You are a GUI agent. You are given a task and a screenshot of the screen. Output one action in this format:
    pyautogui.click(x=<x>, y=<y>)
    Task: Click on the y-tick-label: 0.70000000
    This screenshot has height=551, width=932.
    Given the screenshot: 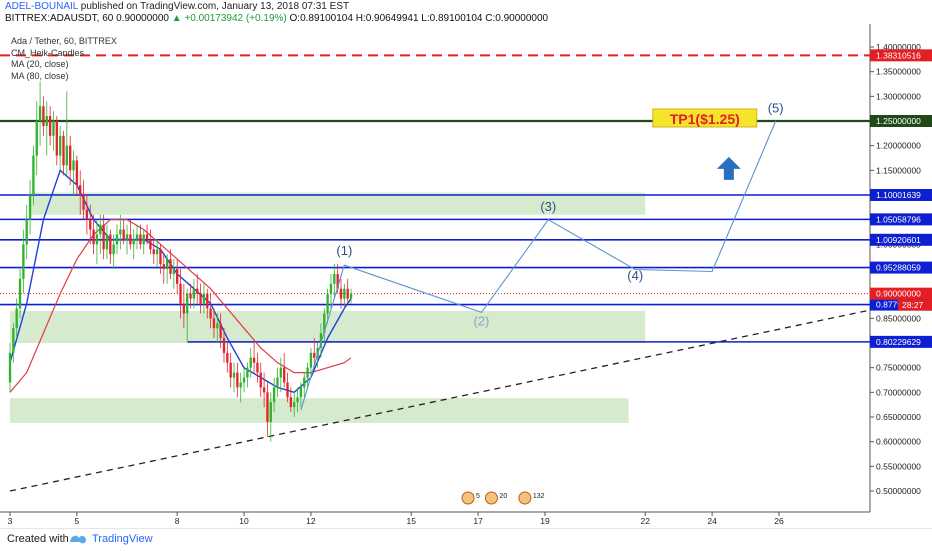 What is the action you would take?
    pyautogui.click(x=898, y=392)
    